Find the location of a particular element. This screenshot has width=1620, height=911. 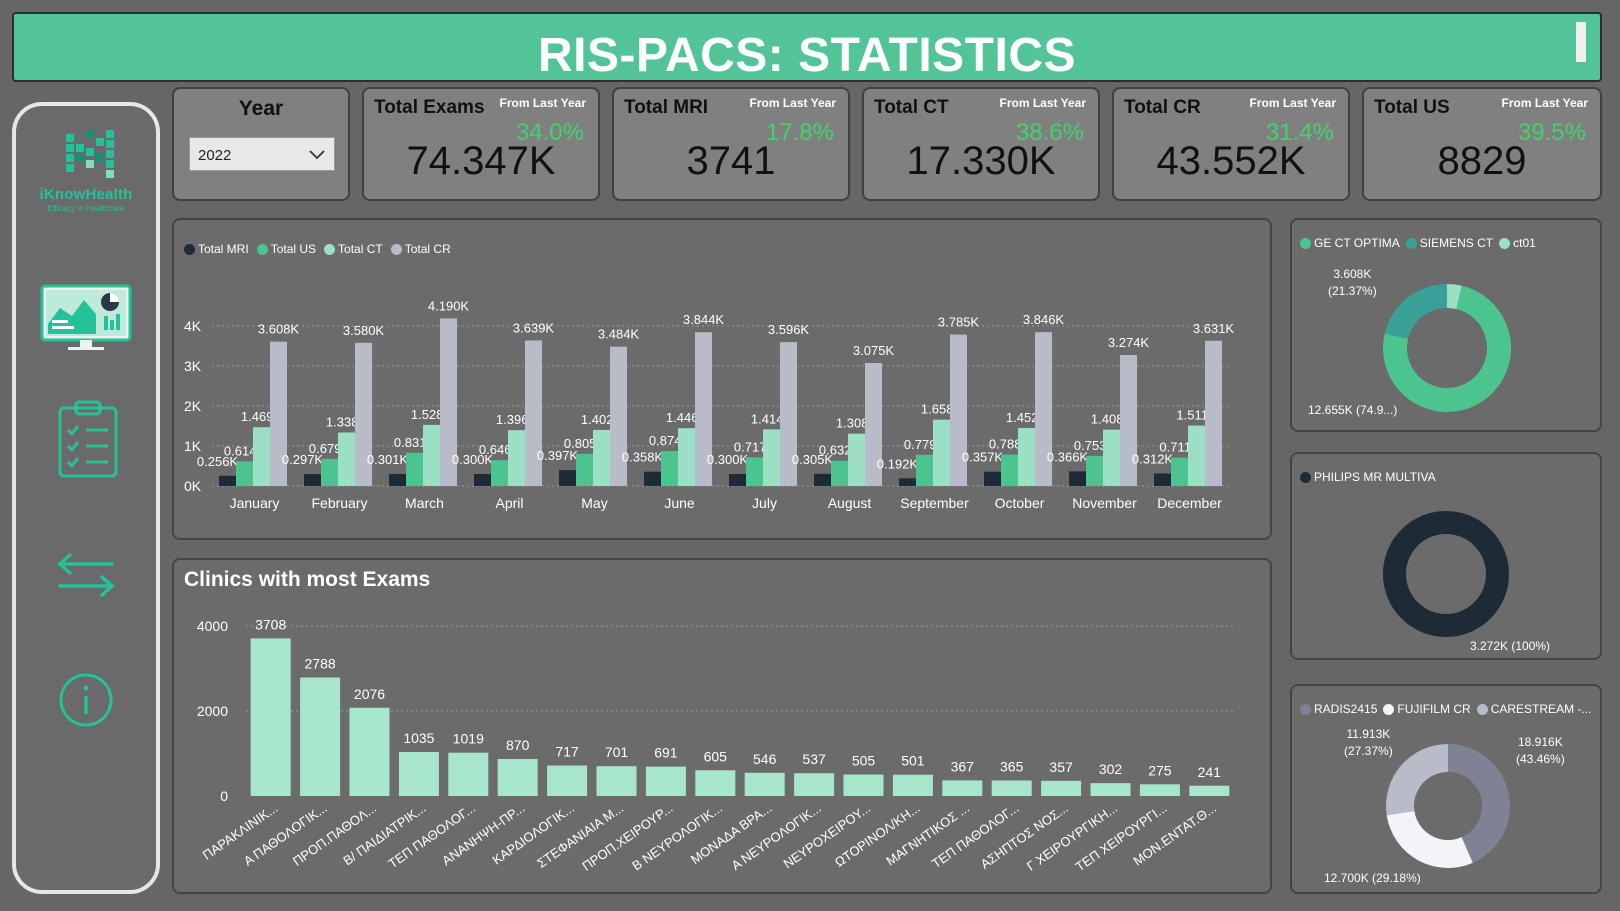

info-icon is located at coordinates (86, 700).